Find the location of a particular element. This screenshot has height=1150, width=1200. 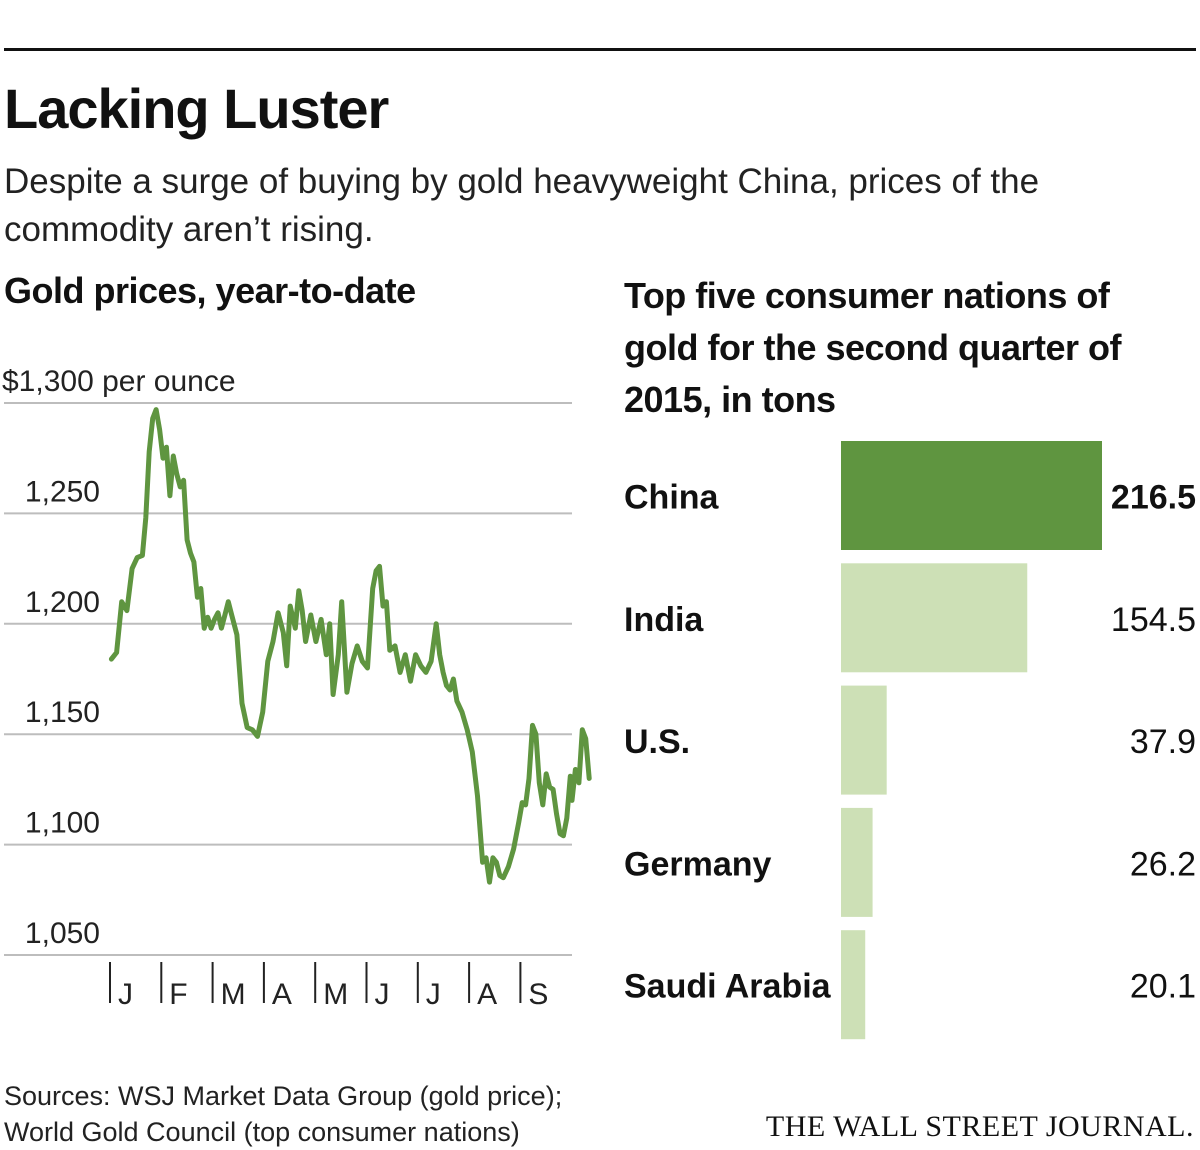

x-month-label: S is located at coordinates (538, 994).